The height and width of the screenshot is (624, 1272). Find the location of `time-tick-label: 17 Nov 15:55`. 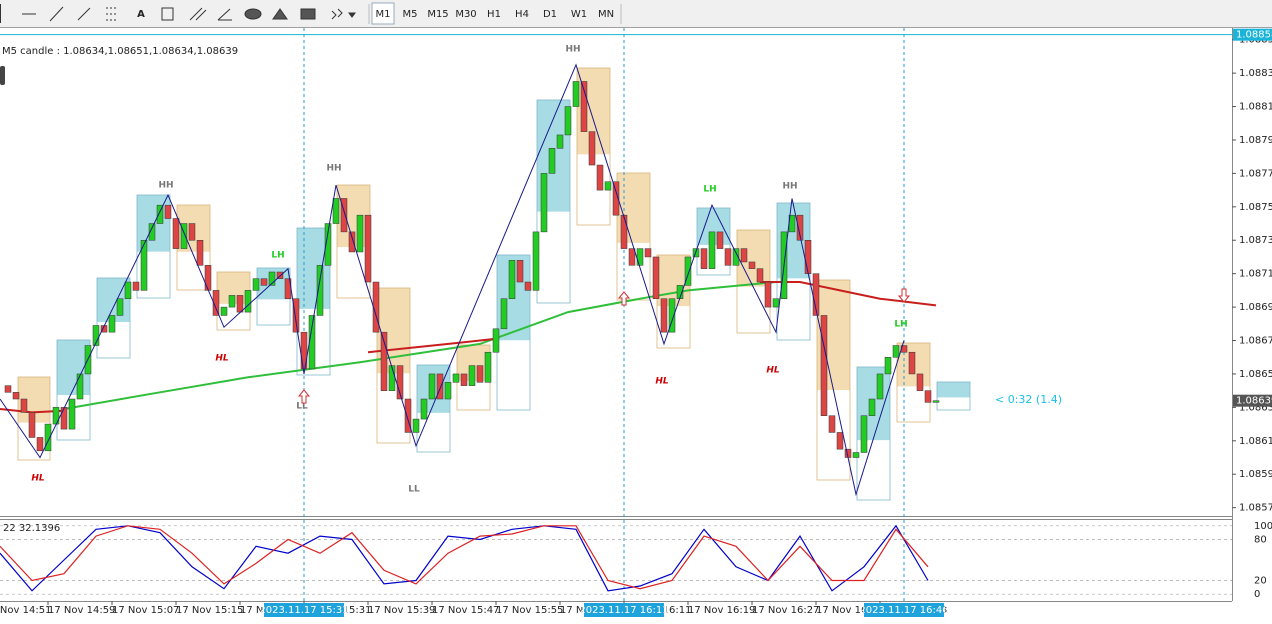

time-tick-label: 17 Nov 15:55 is located at coordinates (529, 610).